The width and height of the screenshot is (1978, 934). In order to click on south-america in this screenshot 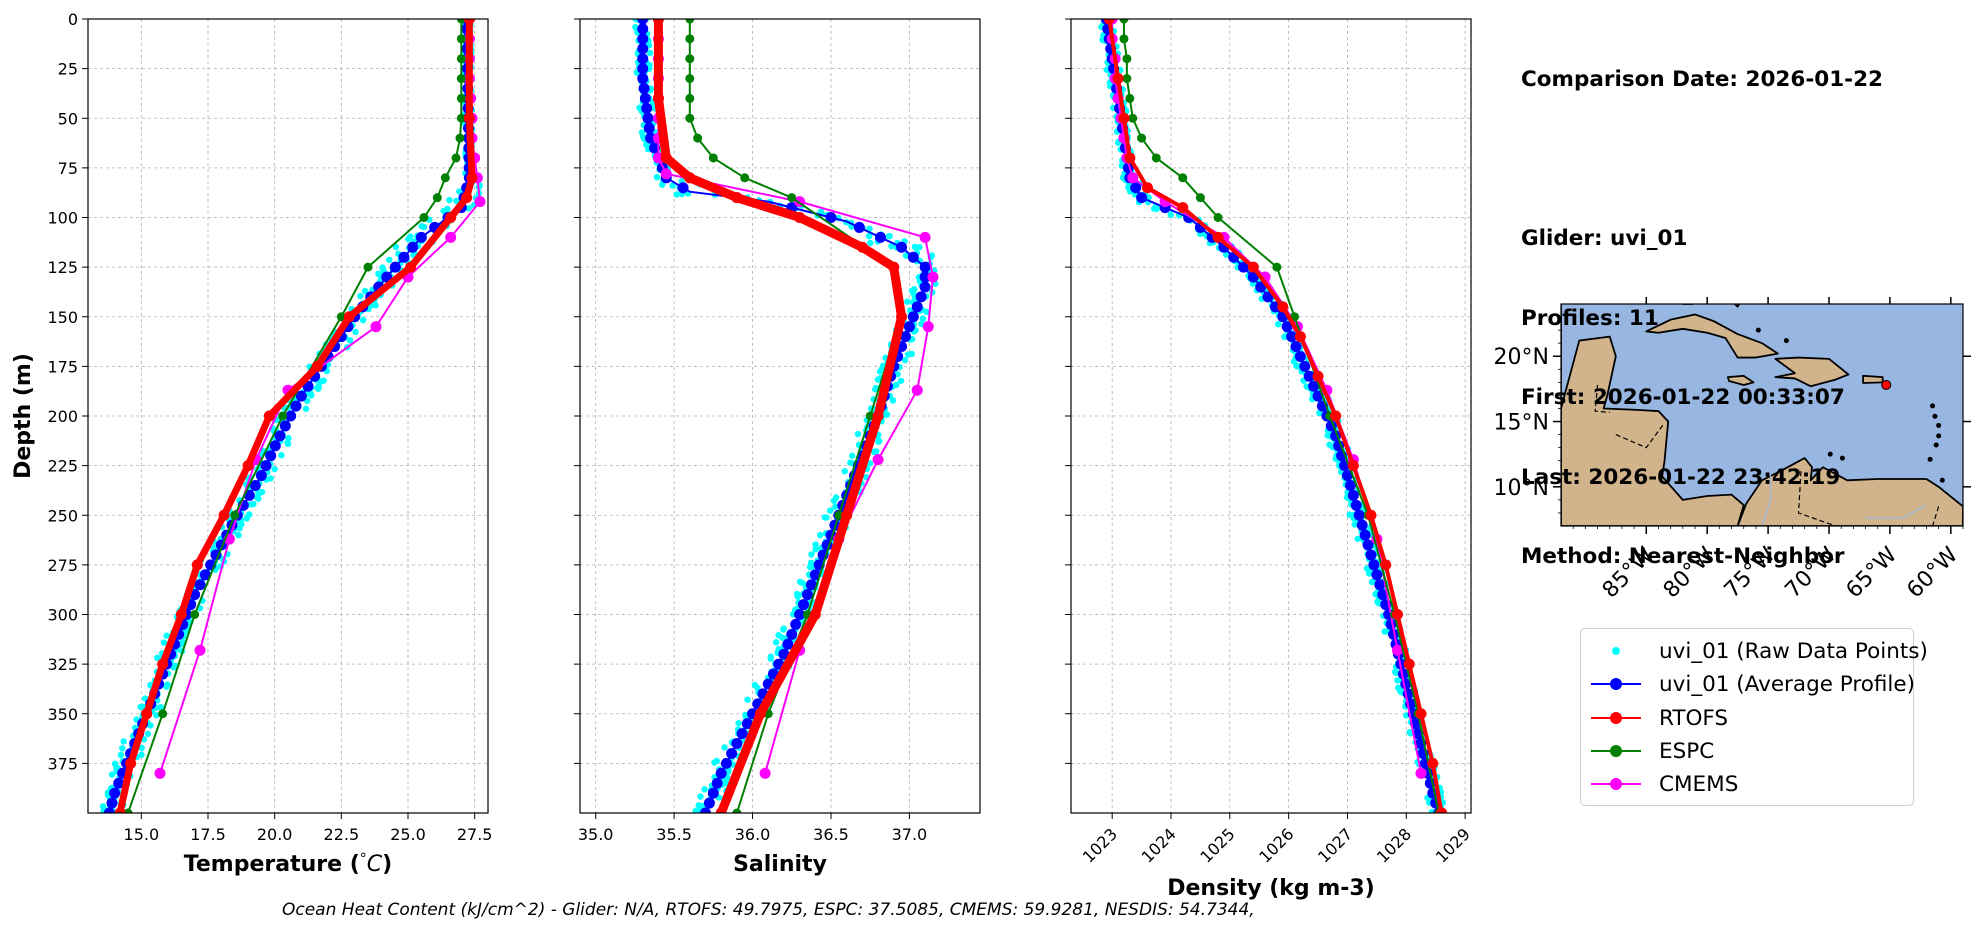, I will do `click(1849, 491)`.